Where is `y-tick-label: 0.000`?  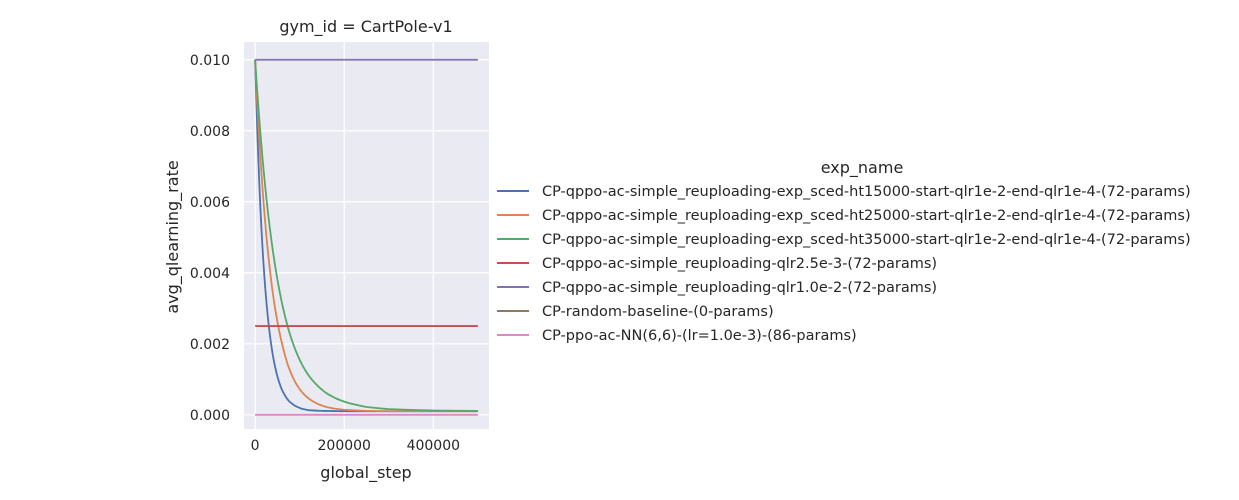
y-tick-label: 0.000 is located at coordinates (210, 416).